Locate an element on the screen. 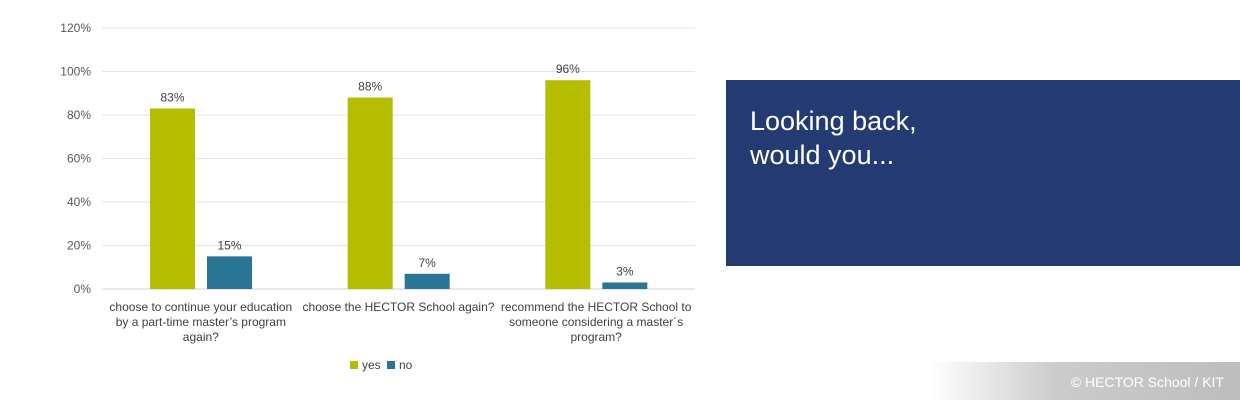 The width and height of the screenshot is (1240, 402). y-tick-label: 80% is located at coordinates (79, 115).